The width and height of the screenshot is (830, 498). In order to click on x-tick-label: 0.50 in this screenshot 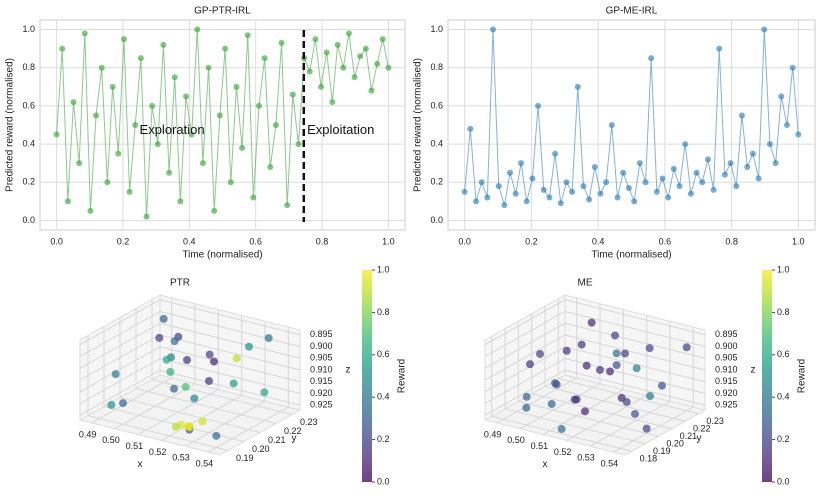, I will do `click(516, 440)`.